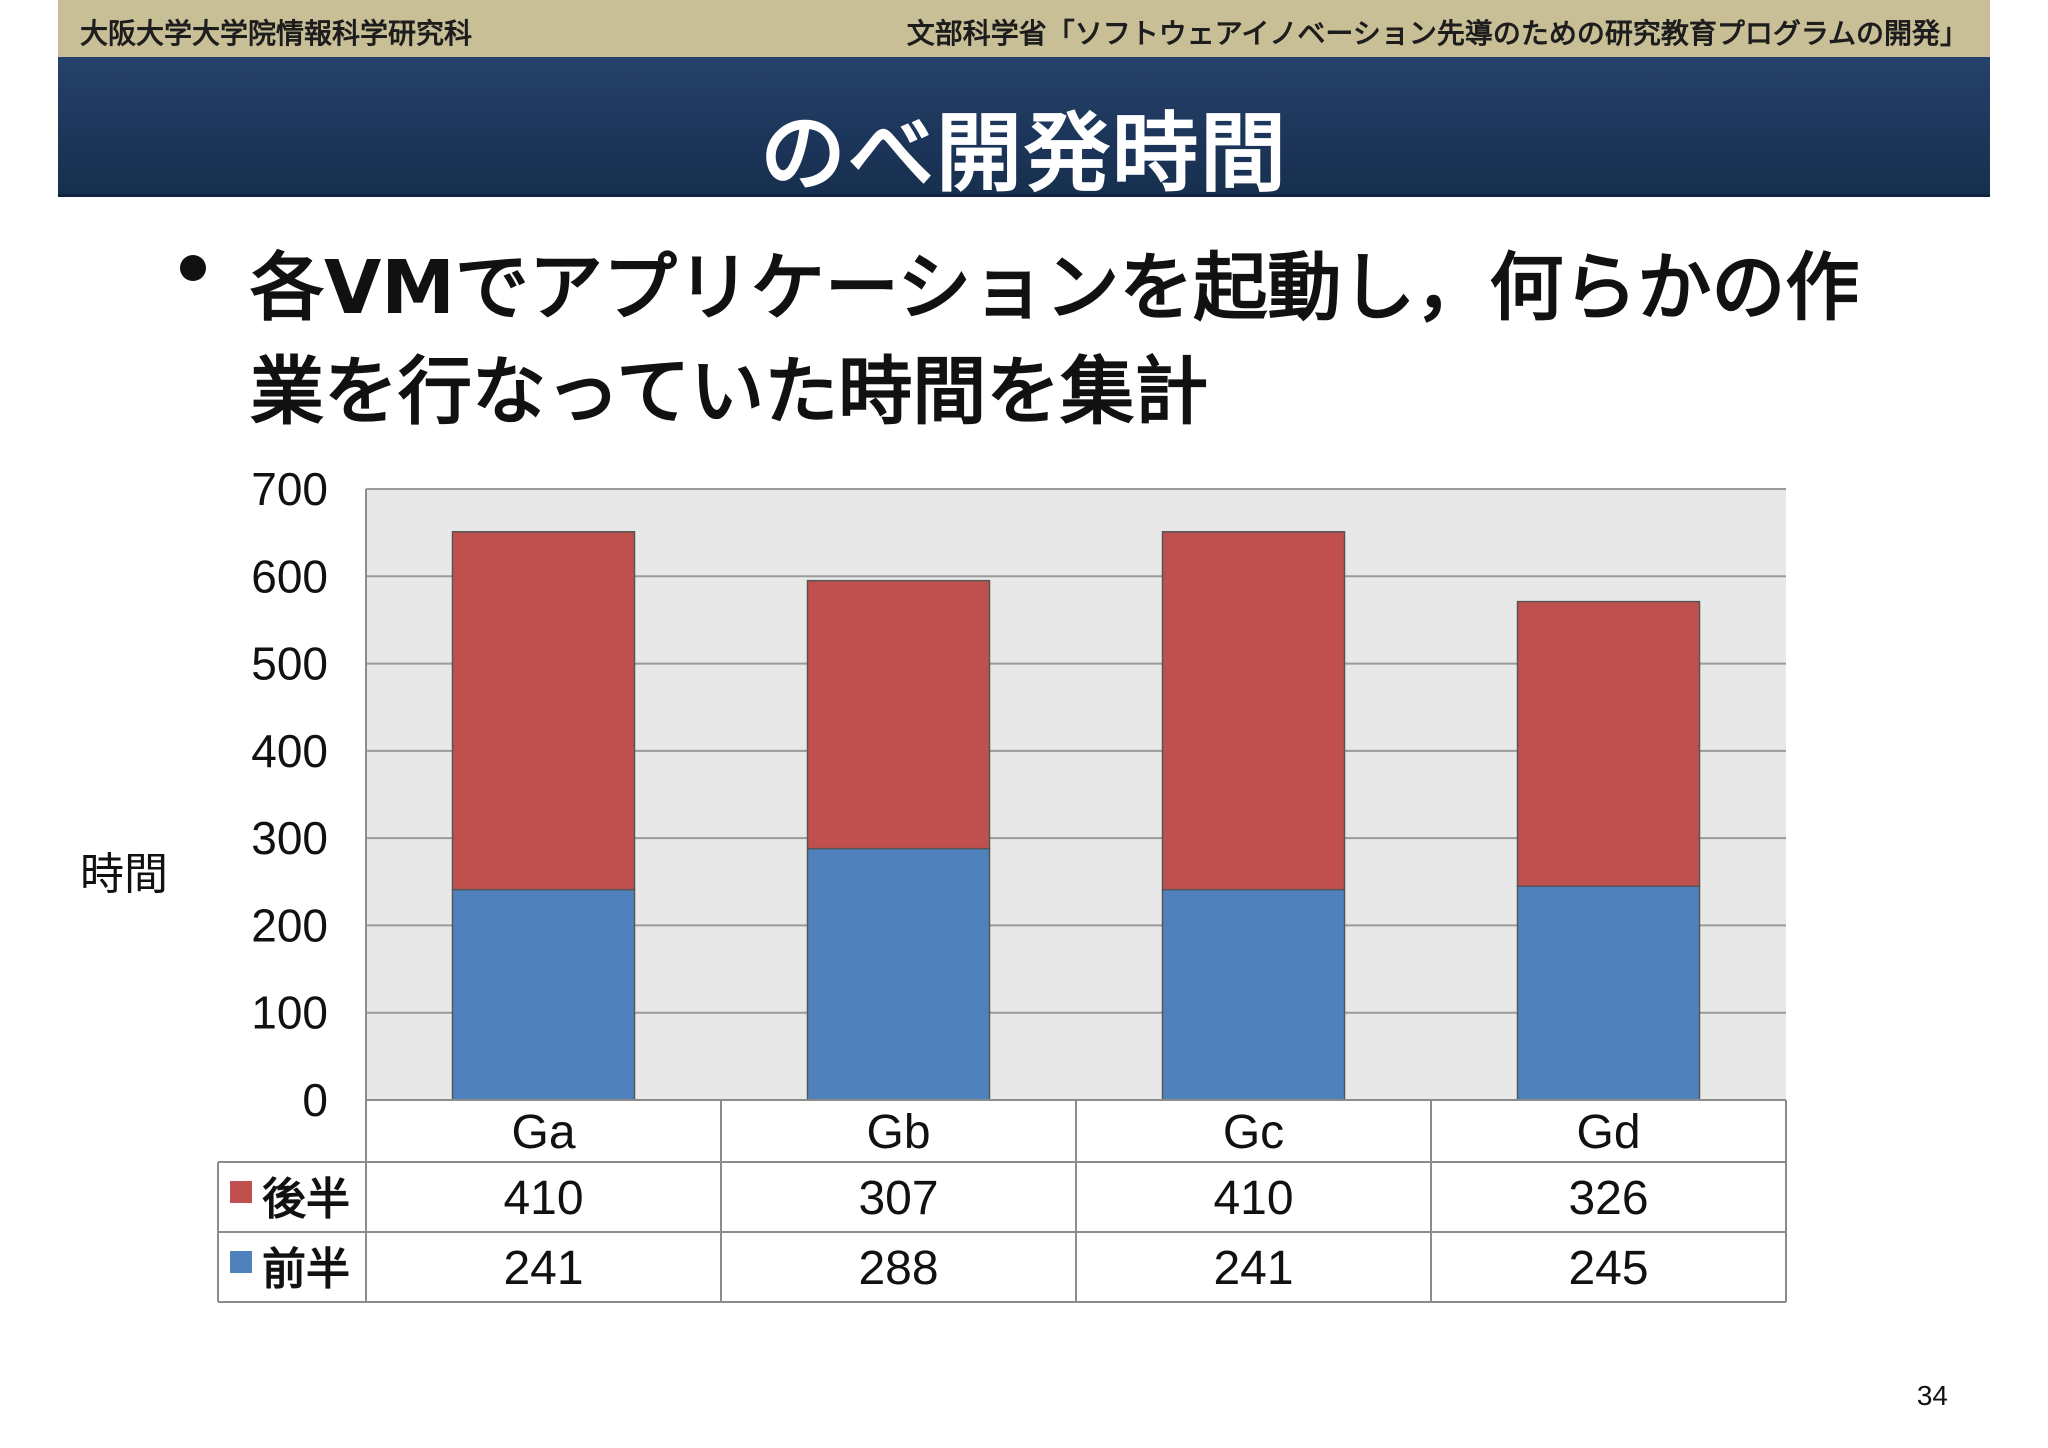  I want to click on y-tick-label: 700, so click(289, 489).